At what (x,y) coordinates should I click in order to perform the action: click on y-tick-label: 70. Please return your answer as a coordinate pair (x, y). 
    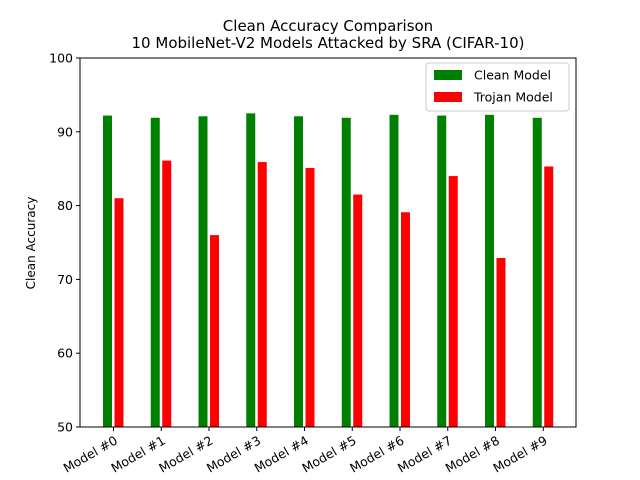
    Looking at the image, I should click on (65, 279).